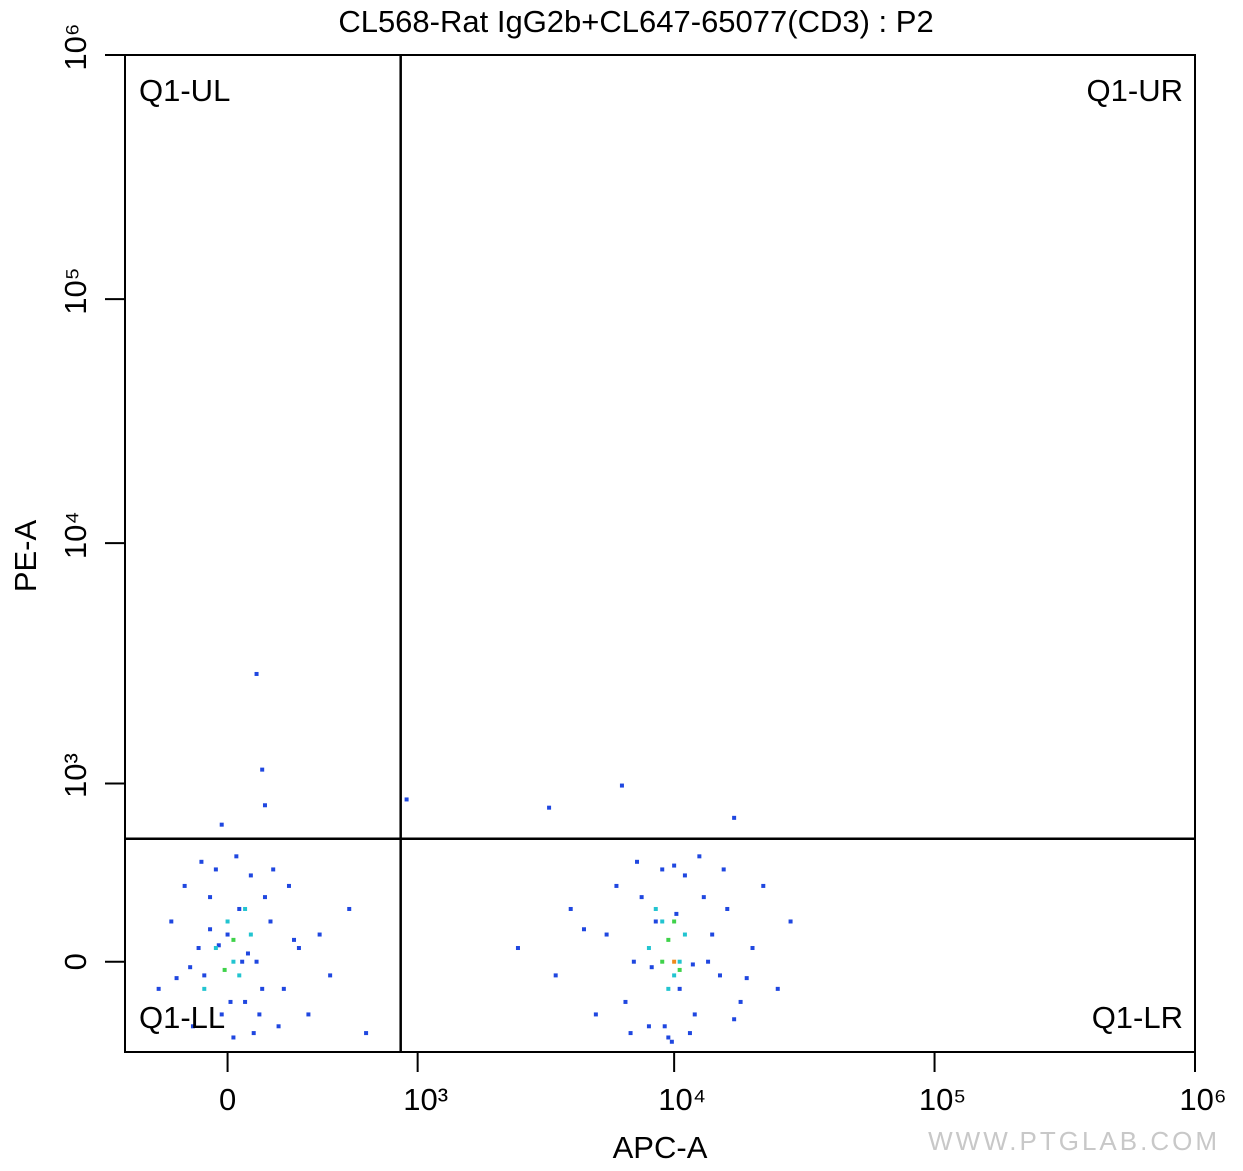 This screenshot has width=1243, height=1171. What do you see at coordinates (682, 1099) in the screenshot?
I see `x-tick-label: 10⁴` at bounding box center [682, 1099].